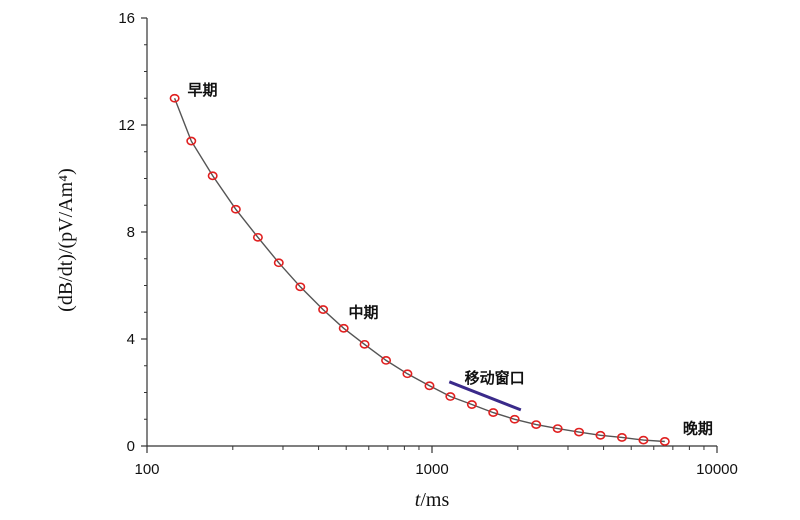 This screenshot has width=800, height=520. Describe the element at coordinates (495, 378) in the screenshot. I see `annotation-label: 移动窗口` at that location.